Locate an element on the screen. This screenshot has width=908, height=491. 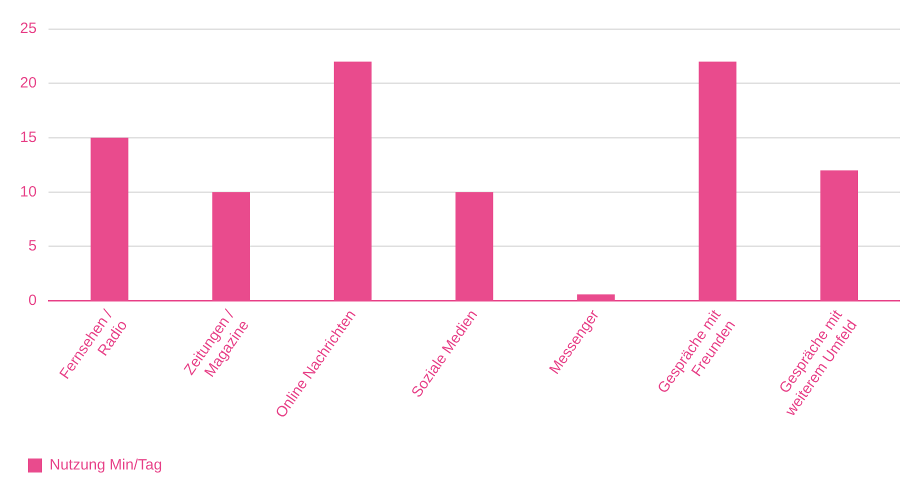
y-tick-label: 5 is located at coordinates (32, 246).